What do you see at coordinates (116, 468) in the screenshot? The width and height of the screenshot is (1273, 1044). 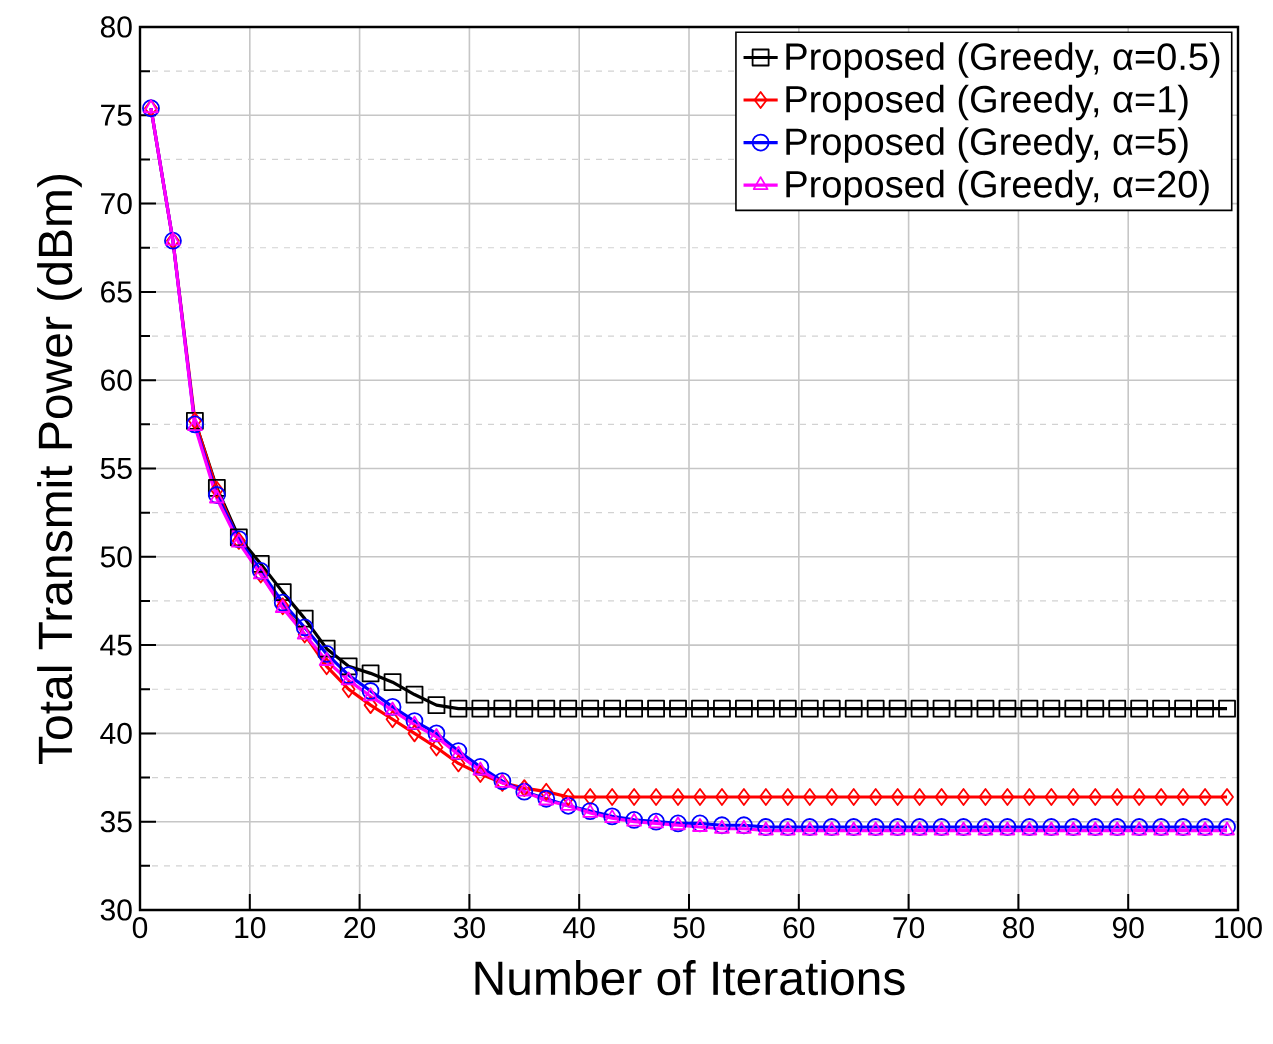 I see `y-tick-label: 55` at bounding box center [116, 468].